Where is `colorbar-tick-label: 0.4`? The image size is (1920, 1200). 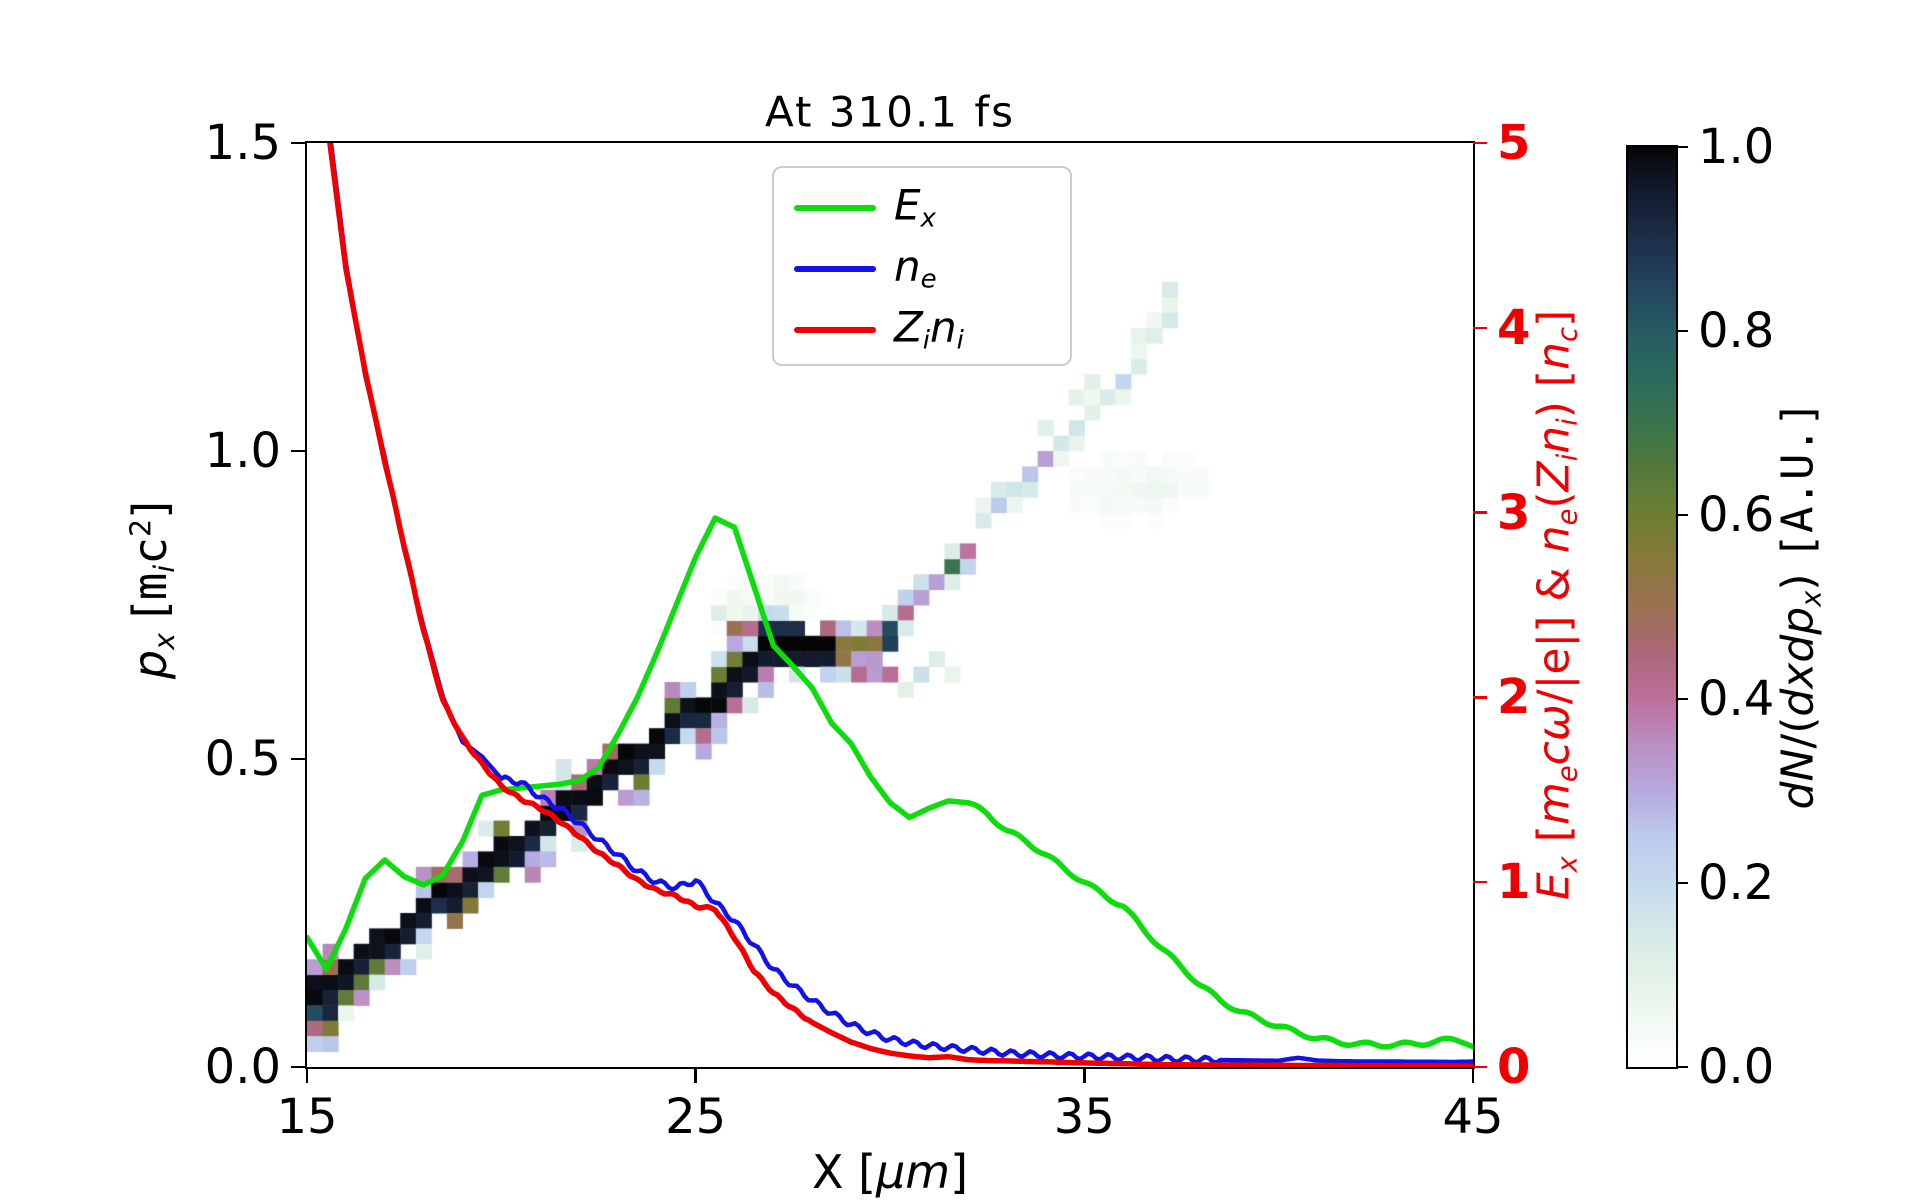 colorbar-tick-label: 0.4 is located at coordinates (1736, 699).